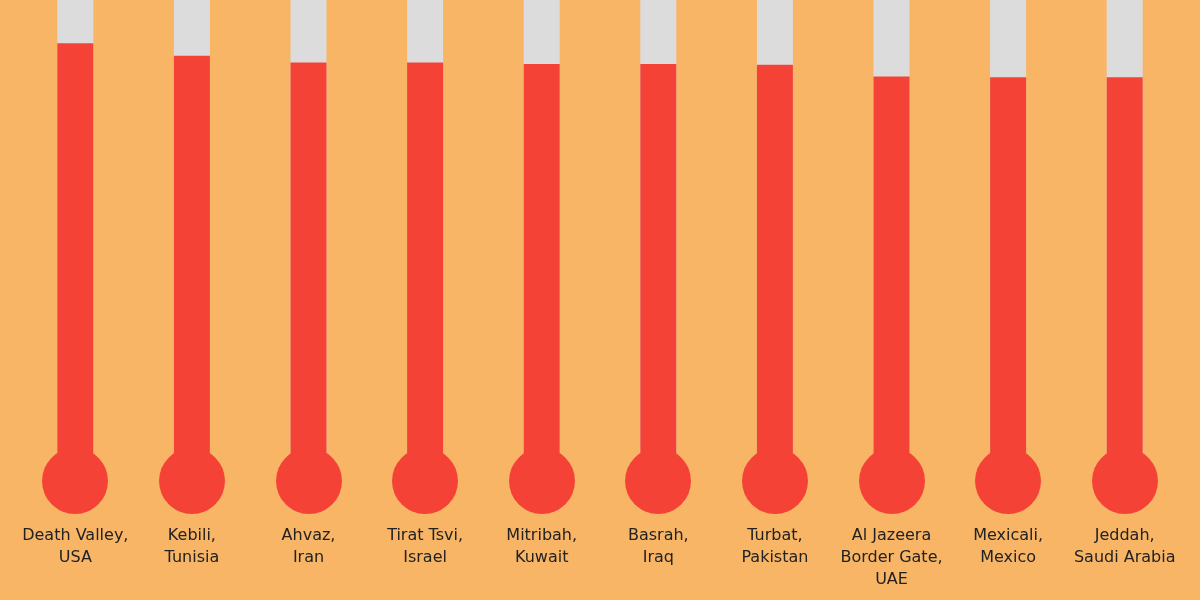  I want to click on x-tick-label: Al Jazeera Border Gate, UAE, so click(891, 556).